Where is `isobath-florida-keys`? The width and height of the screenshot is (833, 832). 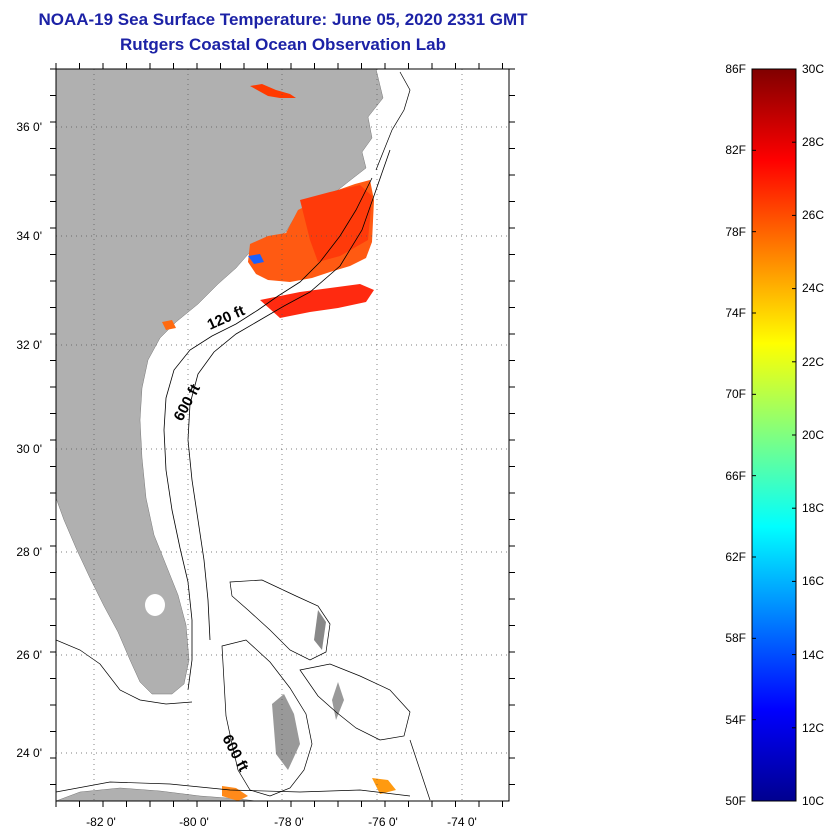
isobath-florida-keys is located at coordinates (124, 672).